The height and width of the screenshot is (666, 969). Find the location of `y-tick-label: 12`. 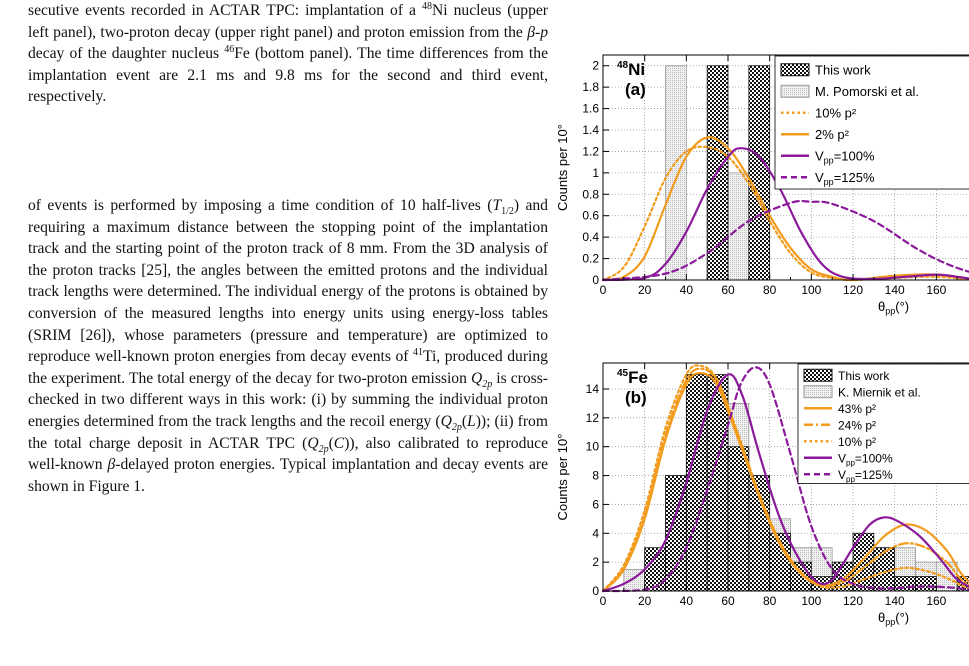

y-tick-label: 12 is located at coordinates (593, 418).